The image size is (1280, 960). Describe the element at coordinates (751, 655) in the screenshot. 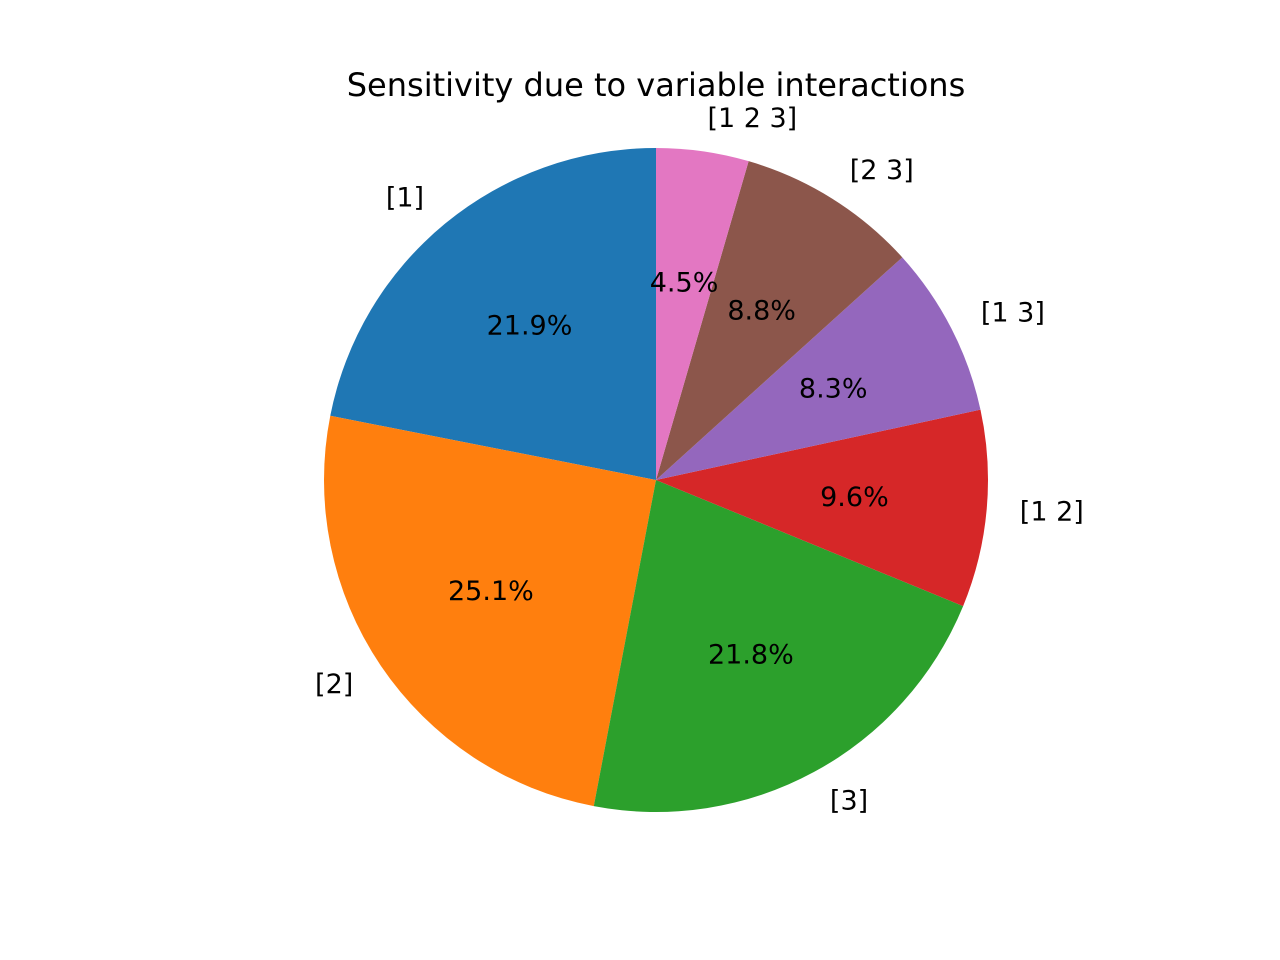

I see `pie-slice-percent: 21.8%` at that location.